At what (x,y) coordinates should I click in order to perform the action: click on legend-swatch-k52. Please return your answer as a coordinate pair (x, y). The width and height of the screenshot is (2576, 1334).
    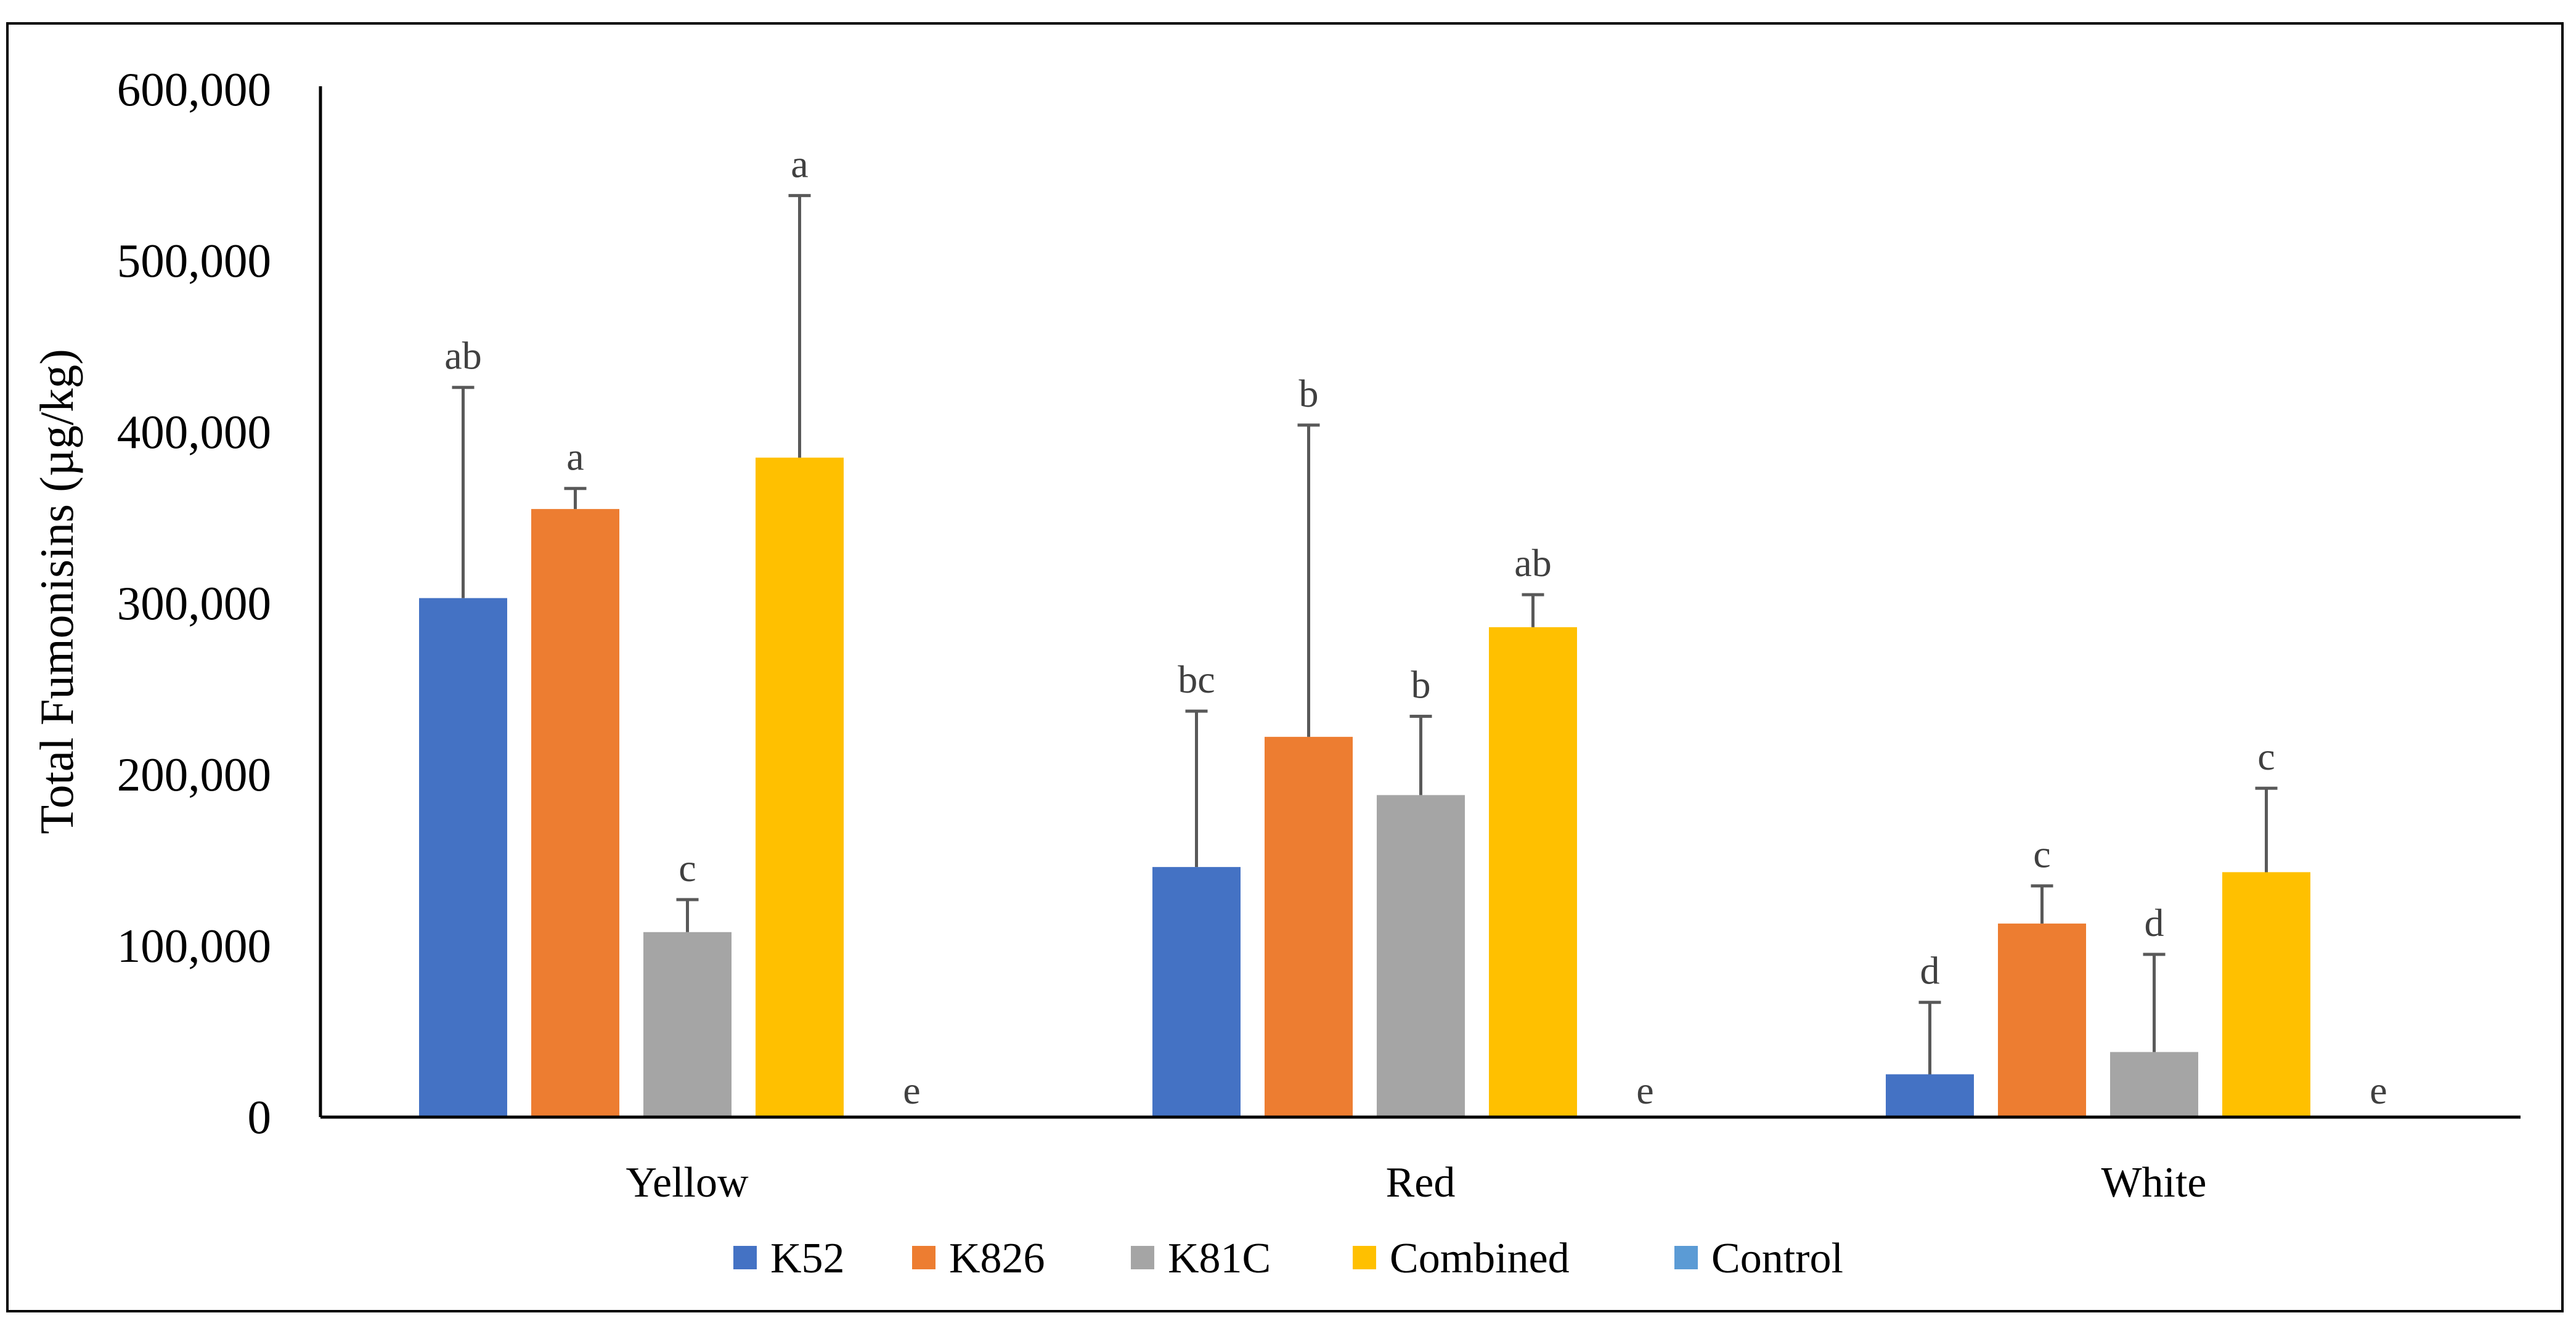
    Looking at the image, I should click on (745, 1257).